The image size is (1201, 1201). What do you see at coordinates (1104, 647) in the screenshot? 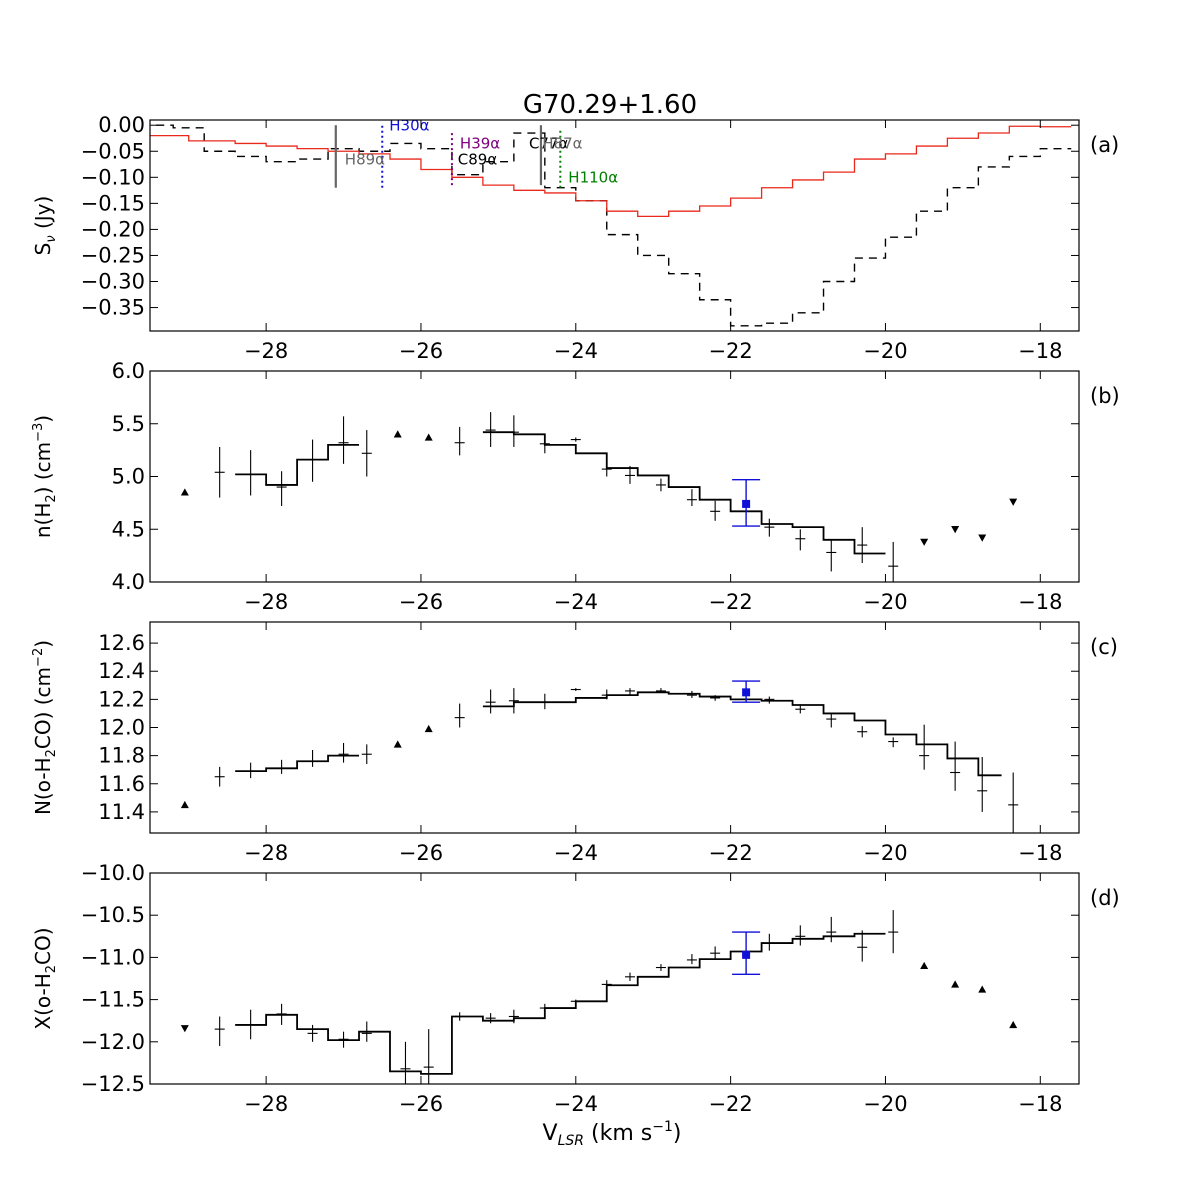
I see `panel-label: (c)` at bounding box center [1104, 647].